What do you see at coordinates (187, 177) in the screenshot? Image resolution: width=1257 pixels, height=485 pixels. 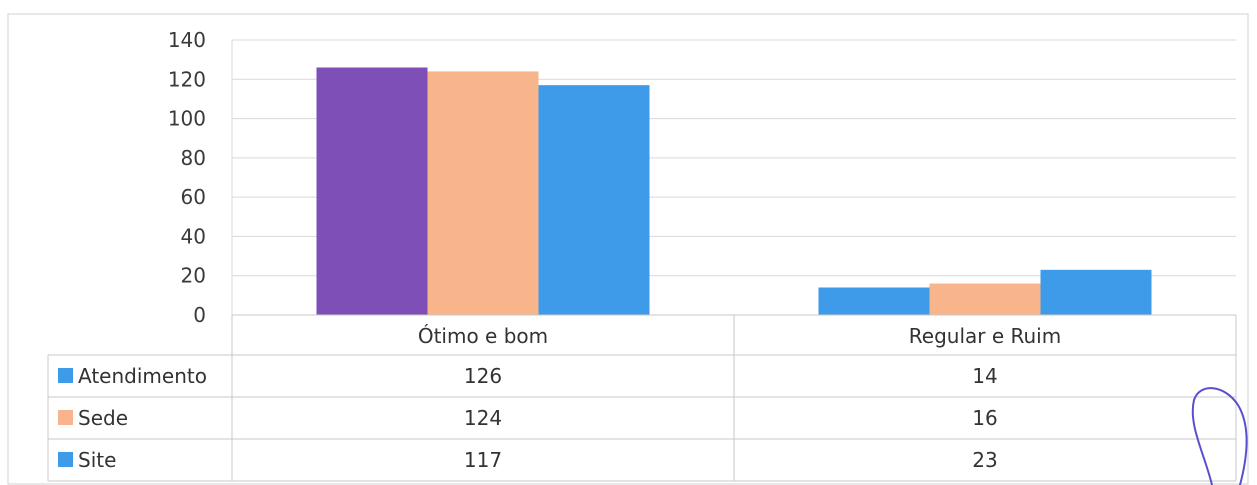 I see `y-axis-ticks: 0 20 40 60 80 100 120 140` at bounding box center [187, 177].